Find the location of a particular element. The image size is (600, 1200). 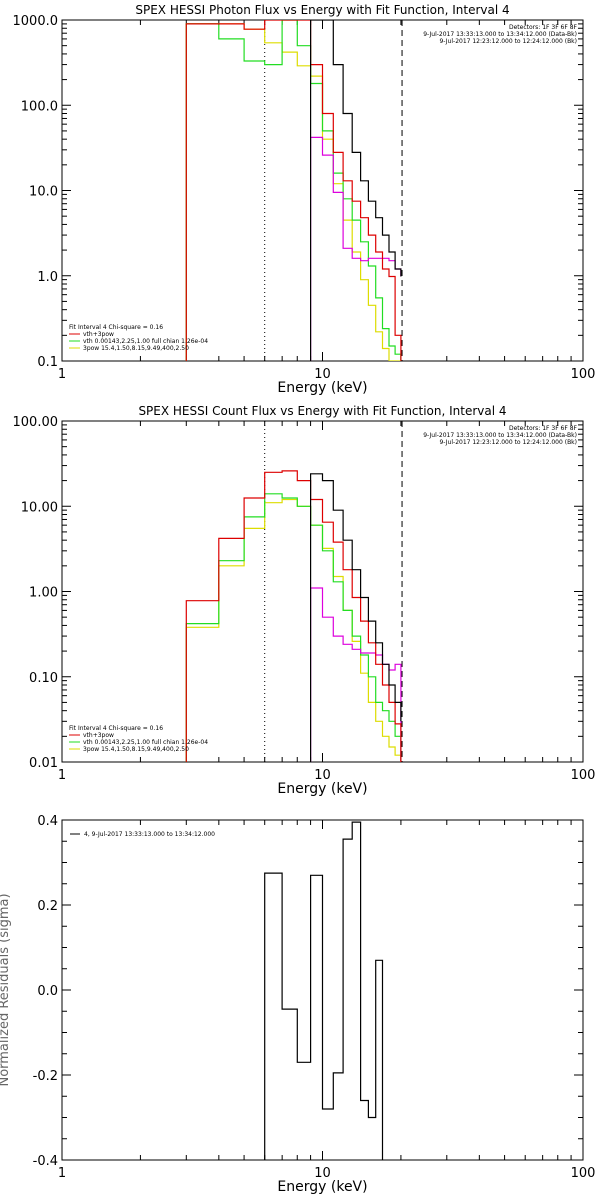

y-tick-label: 100.0 is located at coordinates (39, 106).